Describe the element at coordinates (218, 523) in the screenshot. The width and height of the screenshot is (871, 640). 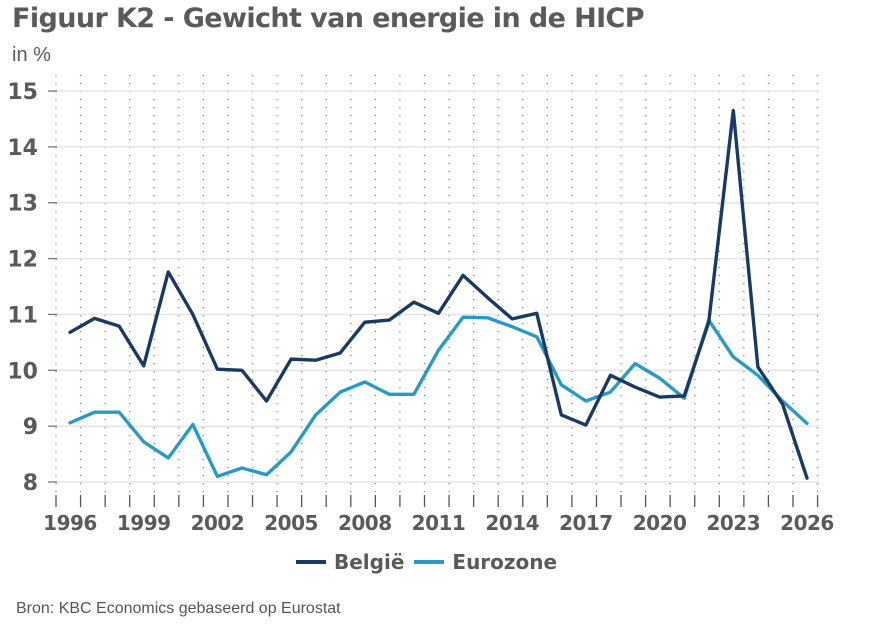
I see `x-tick-label: 2002` at that location.